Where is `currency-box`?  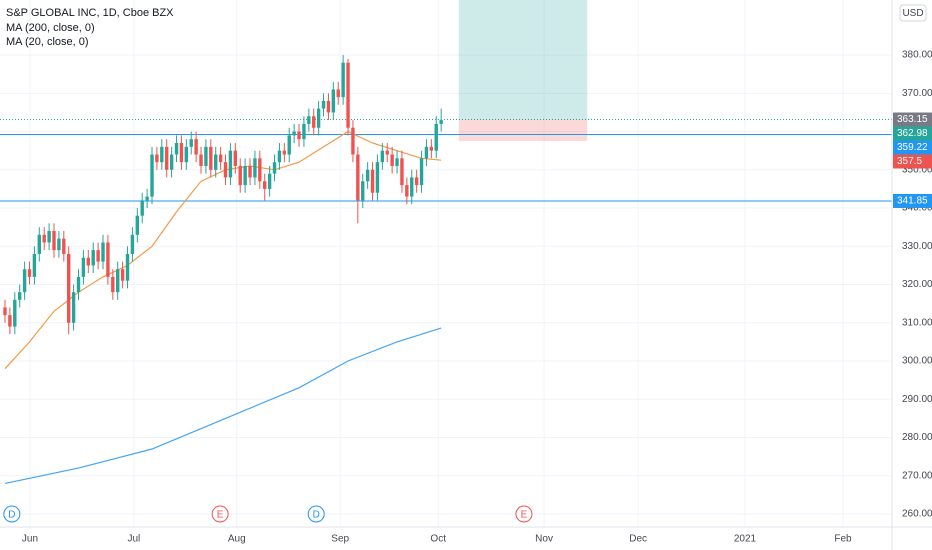
currency-box is located at coordinates (913, 13).